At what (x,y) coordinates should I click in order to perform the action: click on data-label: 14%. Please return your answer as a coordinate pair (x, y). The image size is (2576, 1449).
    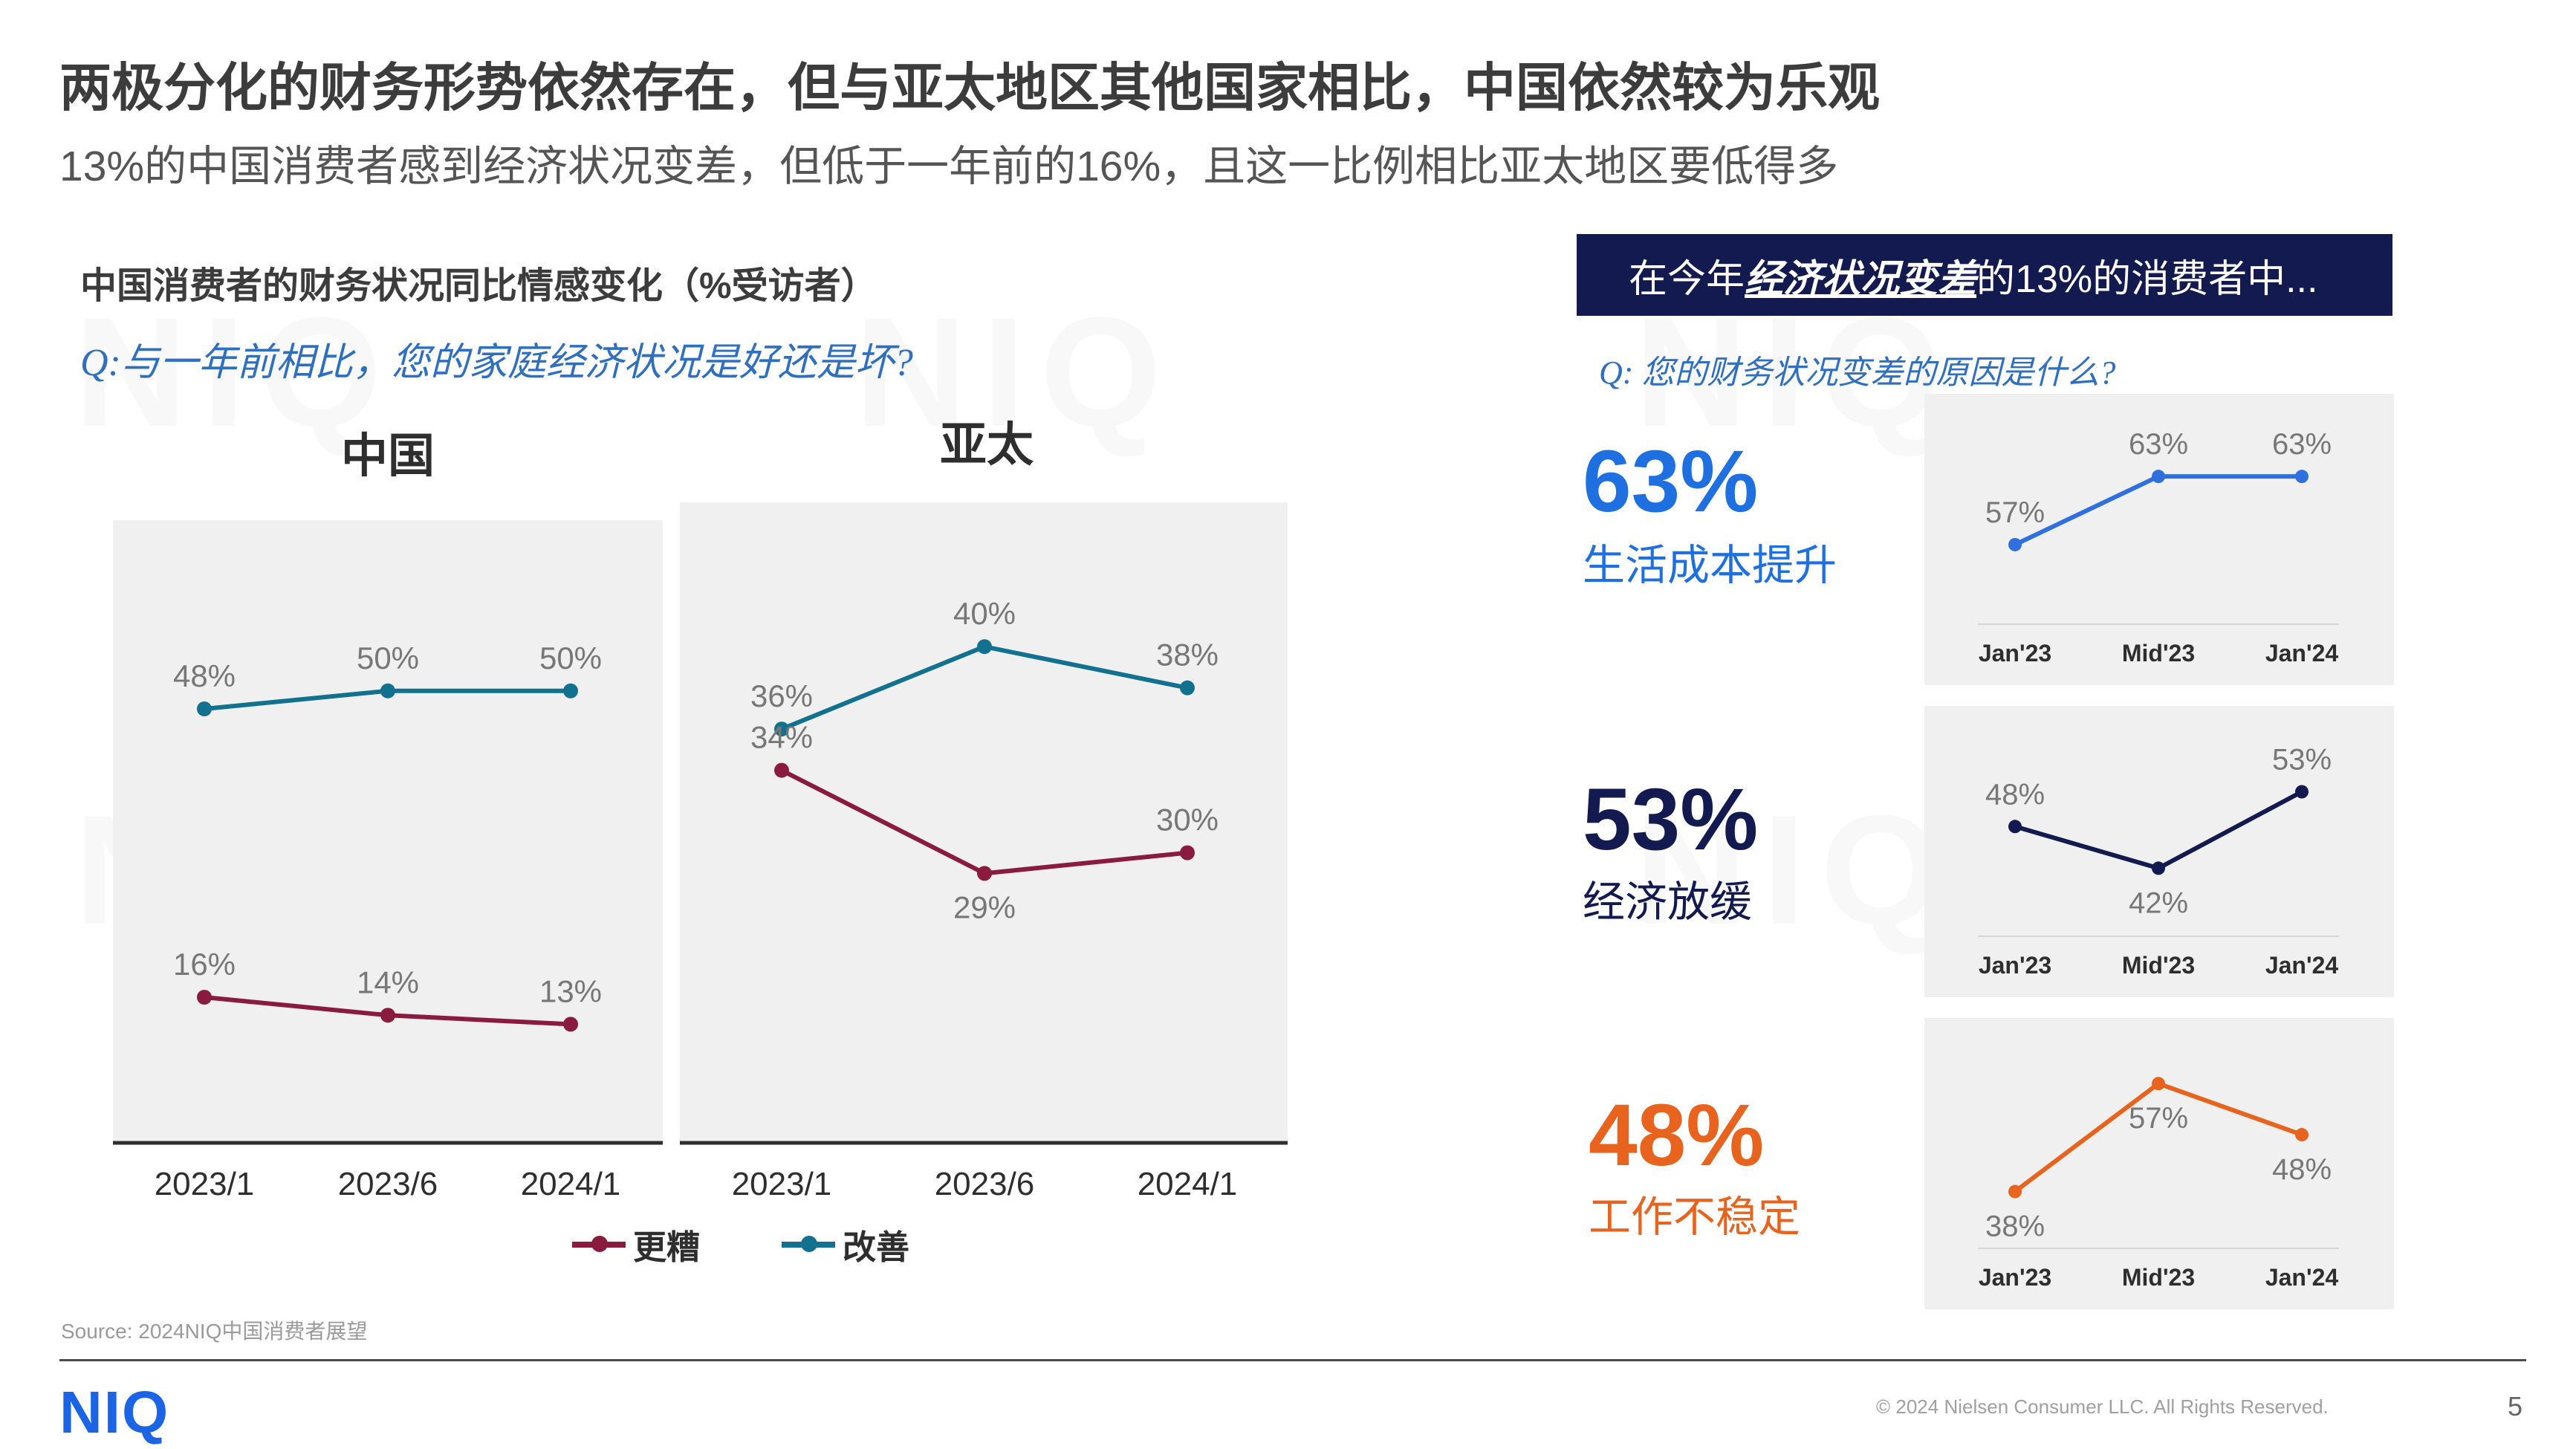
    Looking at the image, I should click on (388, 982).